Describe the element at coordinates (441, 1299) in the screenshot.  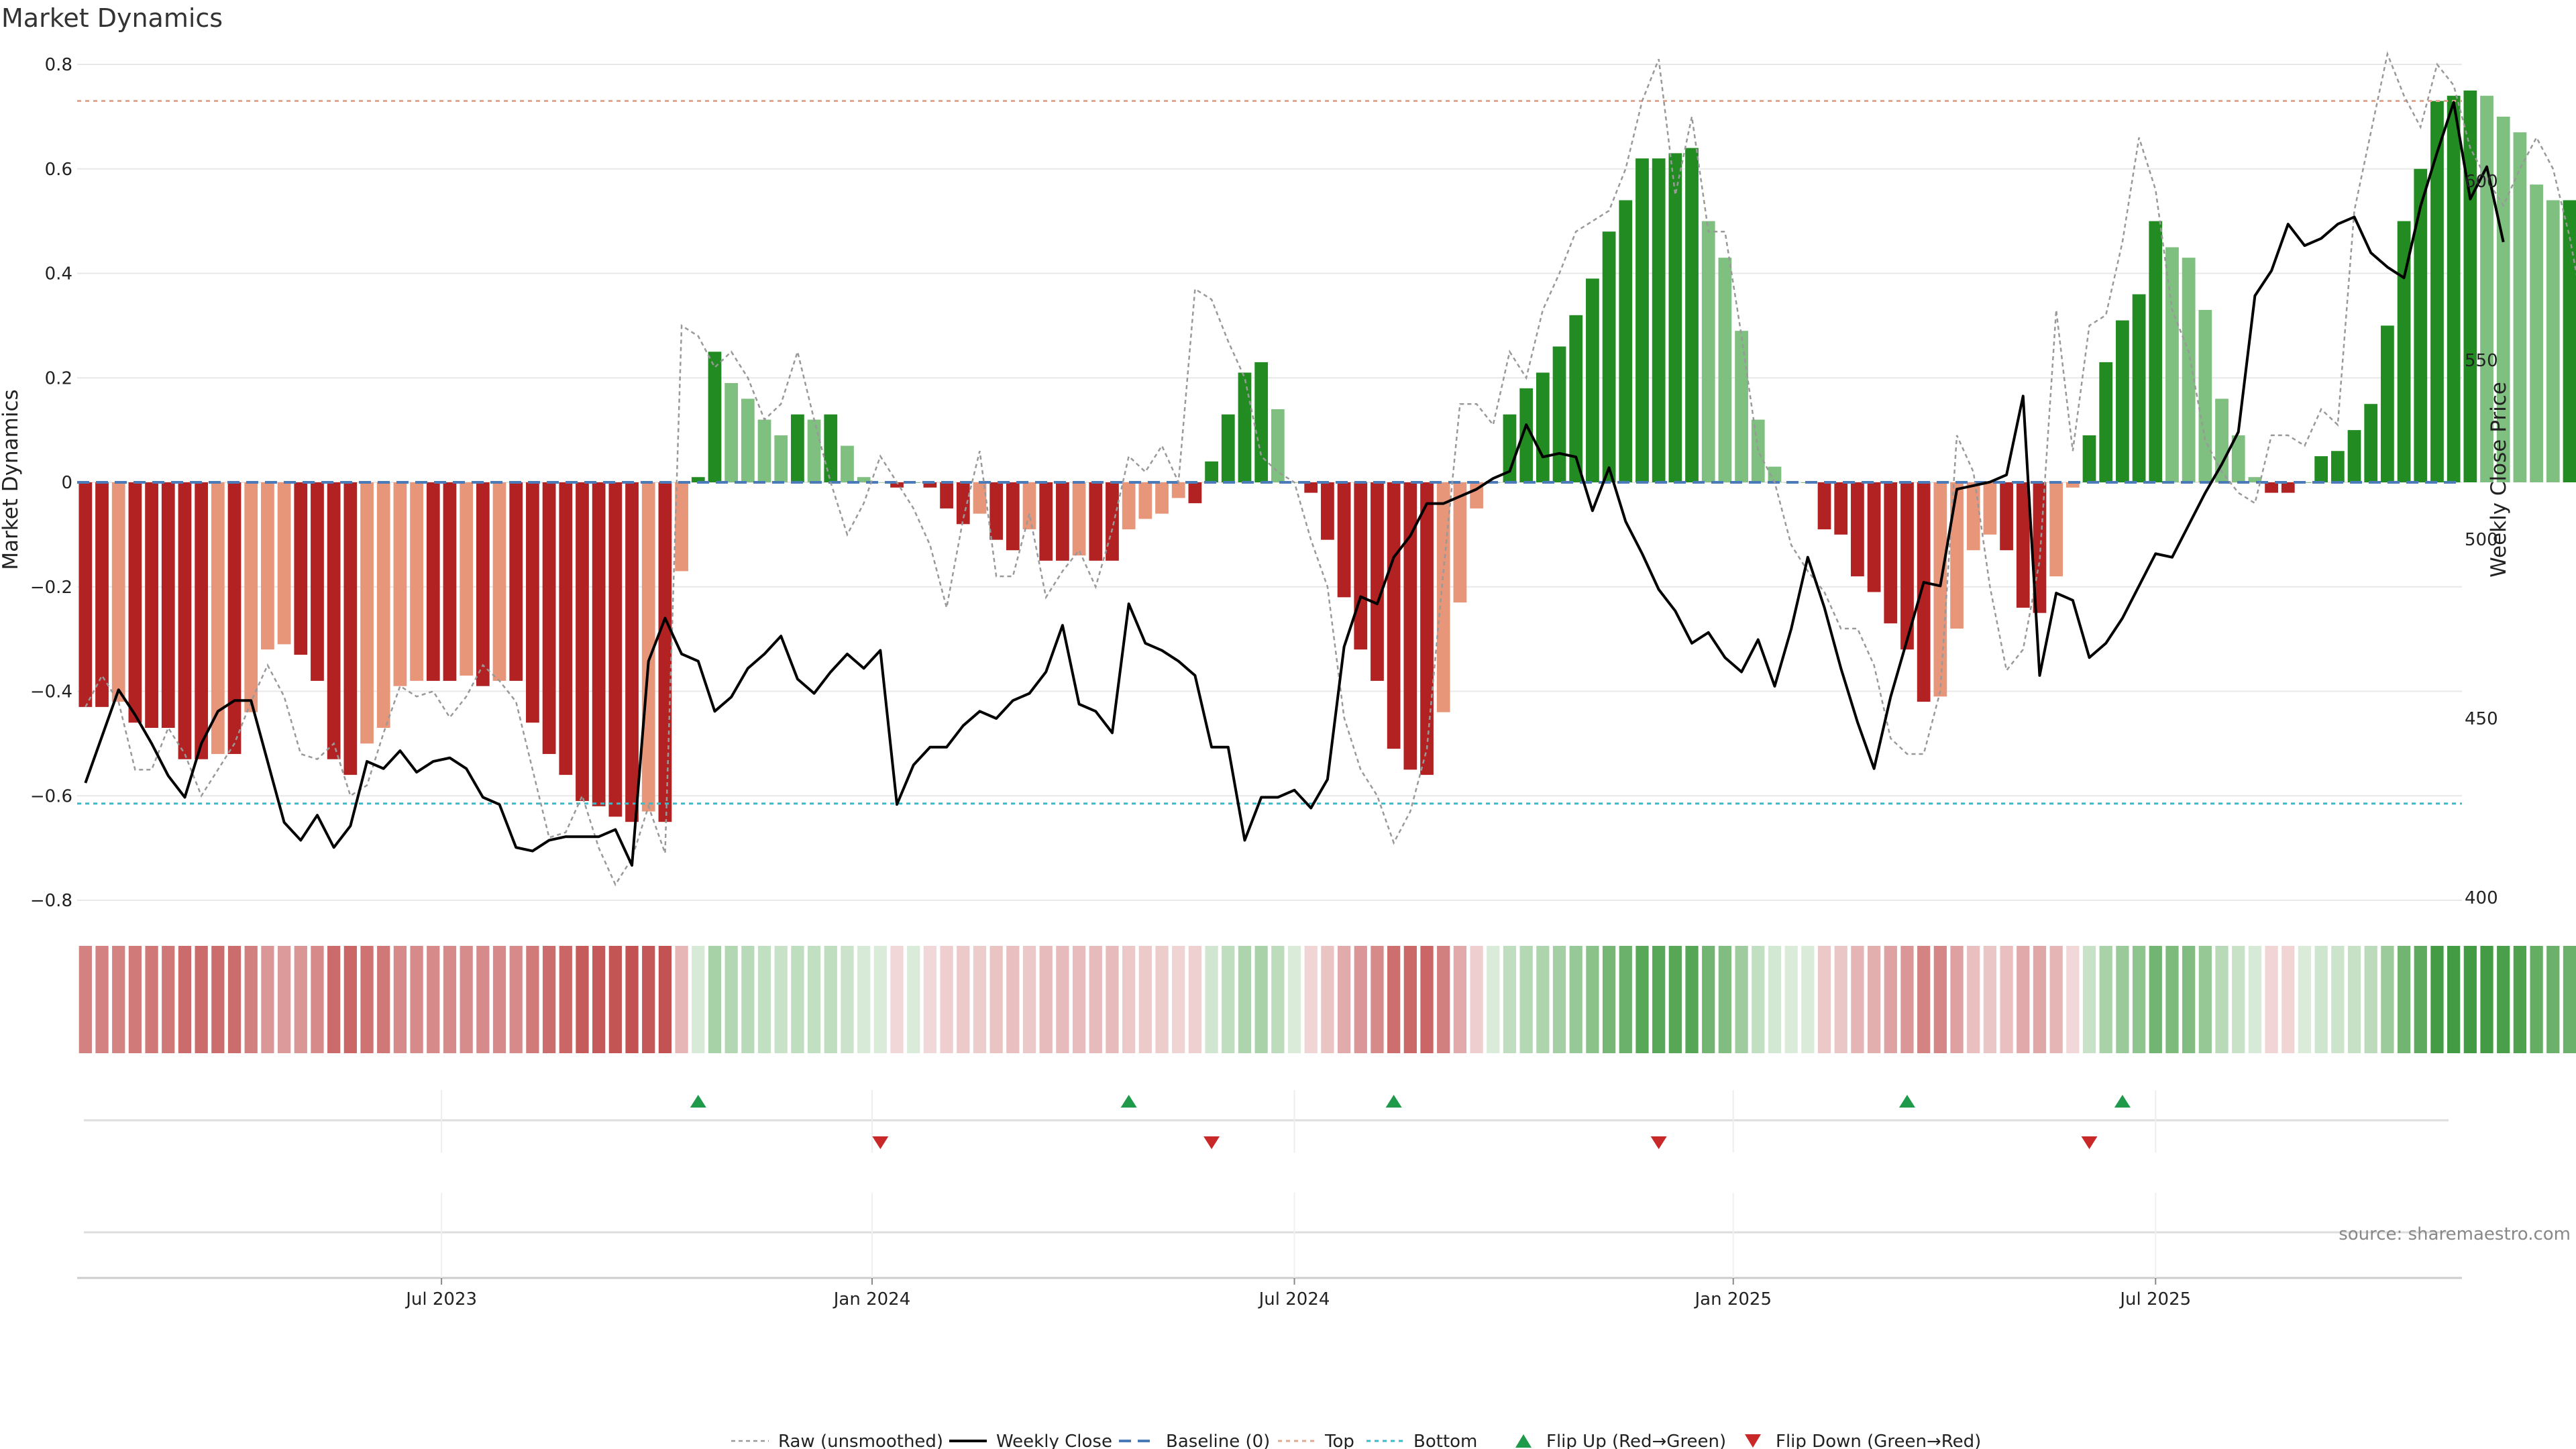
I see `x-tick-label: Jul 2023` at that location.